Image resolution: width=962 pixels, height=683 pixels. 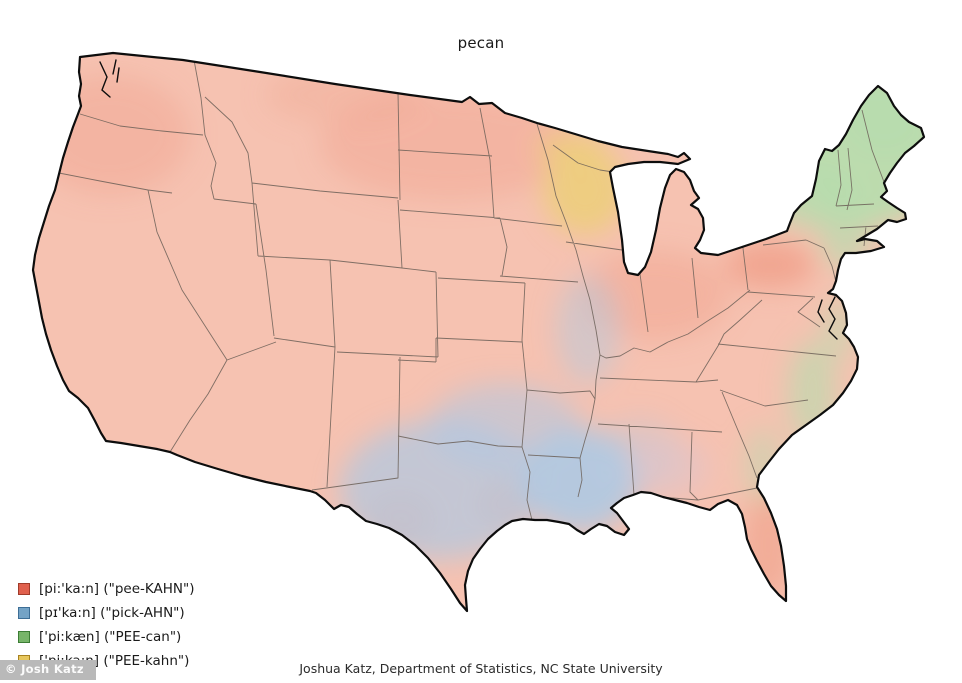 What do you see at coordinates (24, 613) in the screenshot?
I see `legend-swatch-pick-ahn` at bounding box center [24, 613].